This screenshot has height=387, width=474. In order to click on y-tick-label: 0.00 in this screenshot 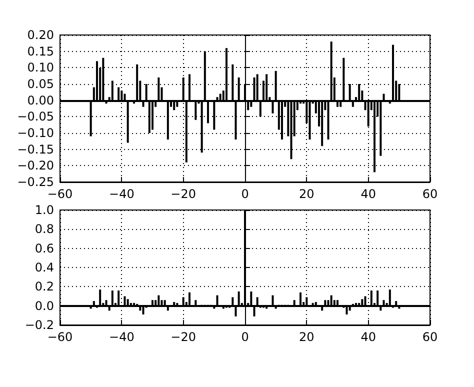, I will do `click(40, 100)`.